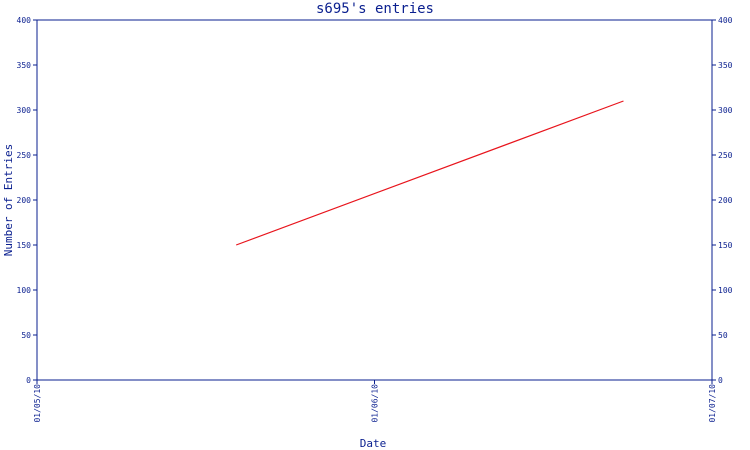 This screenshot has height=450, width=750. I want to click on y-tick-label-right: 200, so click(725, 200).